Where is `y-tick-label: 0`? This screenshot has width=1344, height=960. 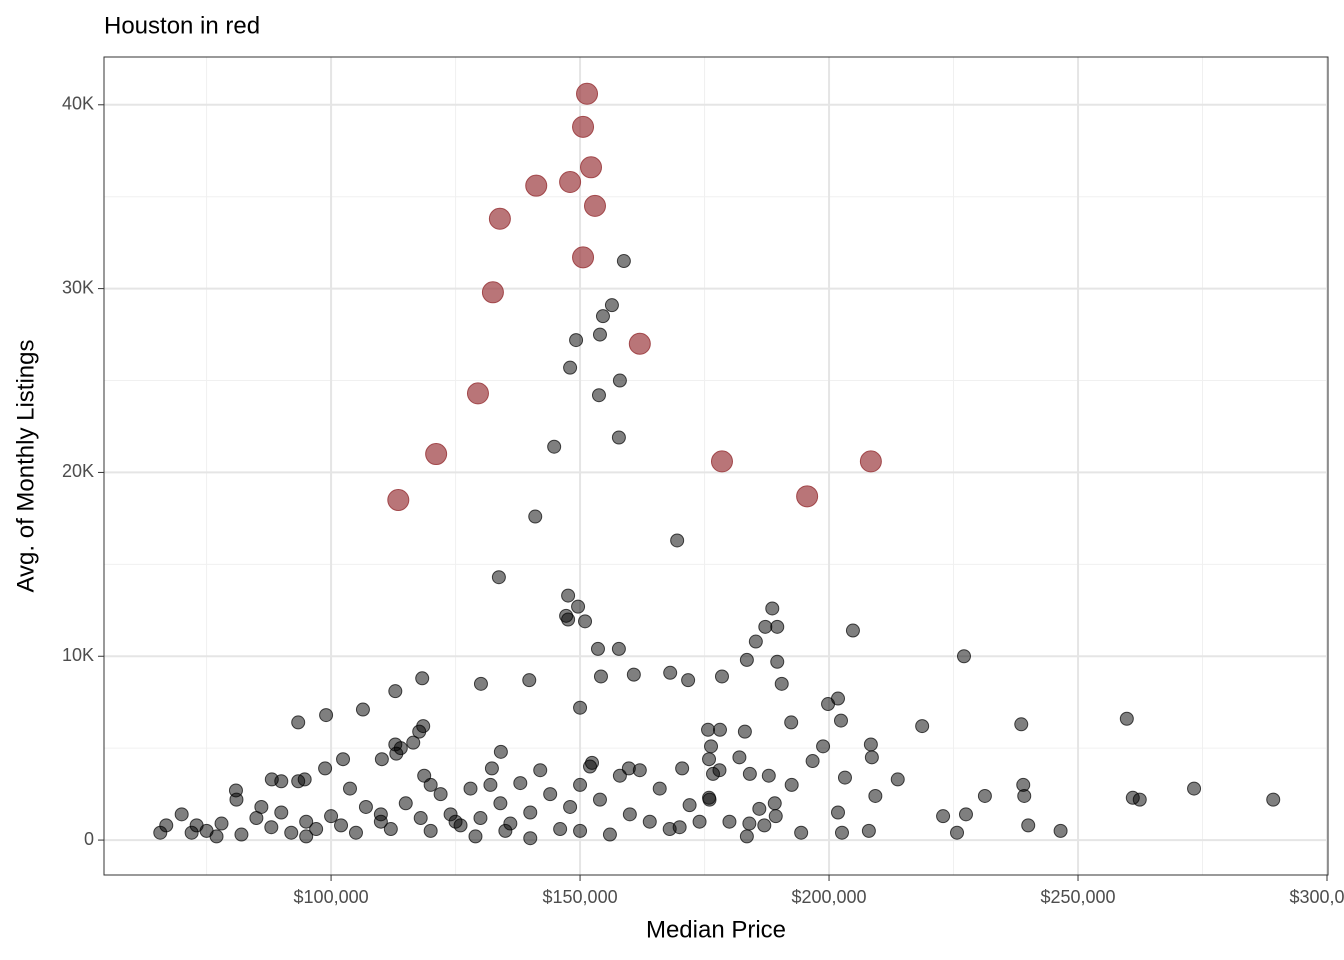 y-tick-label: 0 is located at coordinates (89, 839).